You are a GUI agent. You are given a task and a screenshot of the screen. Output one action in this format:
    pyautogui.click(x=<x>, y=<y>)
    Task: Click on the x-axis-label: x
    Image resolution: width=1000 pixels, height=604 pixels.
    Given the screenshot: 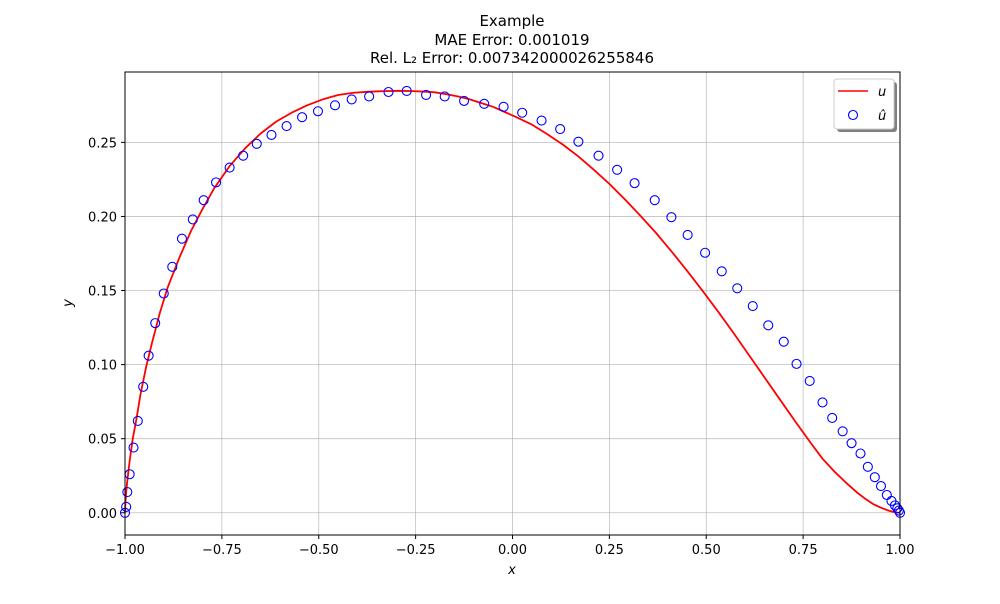 What is the action you would take?
    pyautogui.click(x=511, y=570)
    